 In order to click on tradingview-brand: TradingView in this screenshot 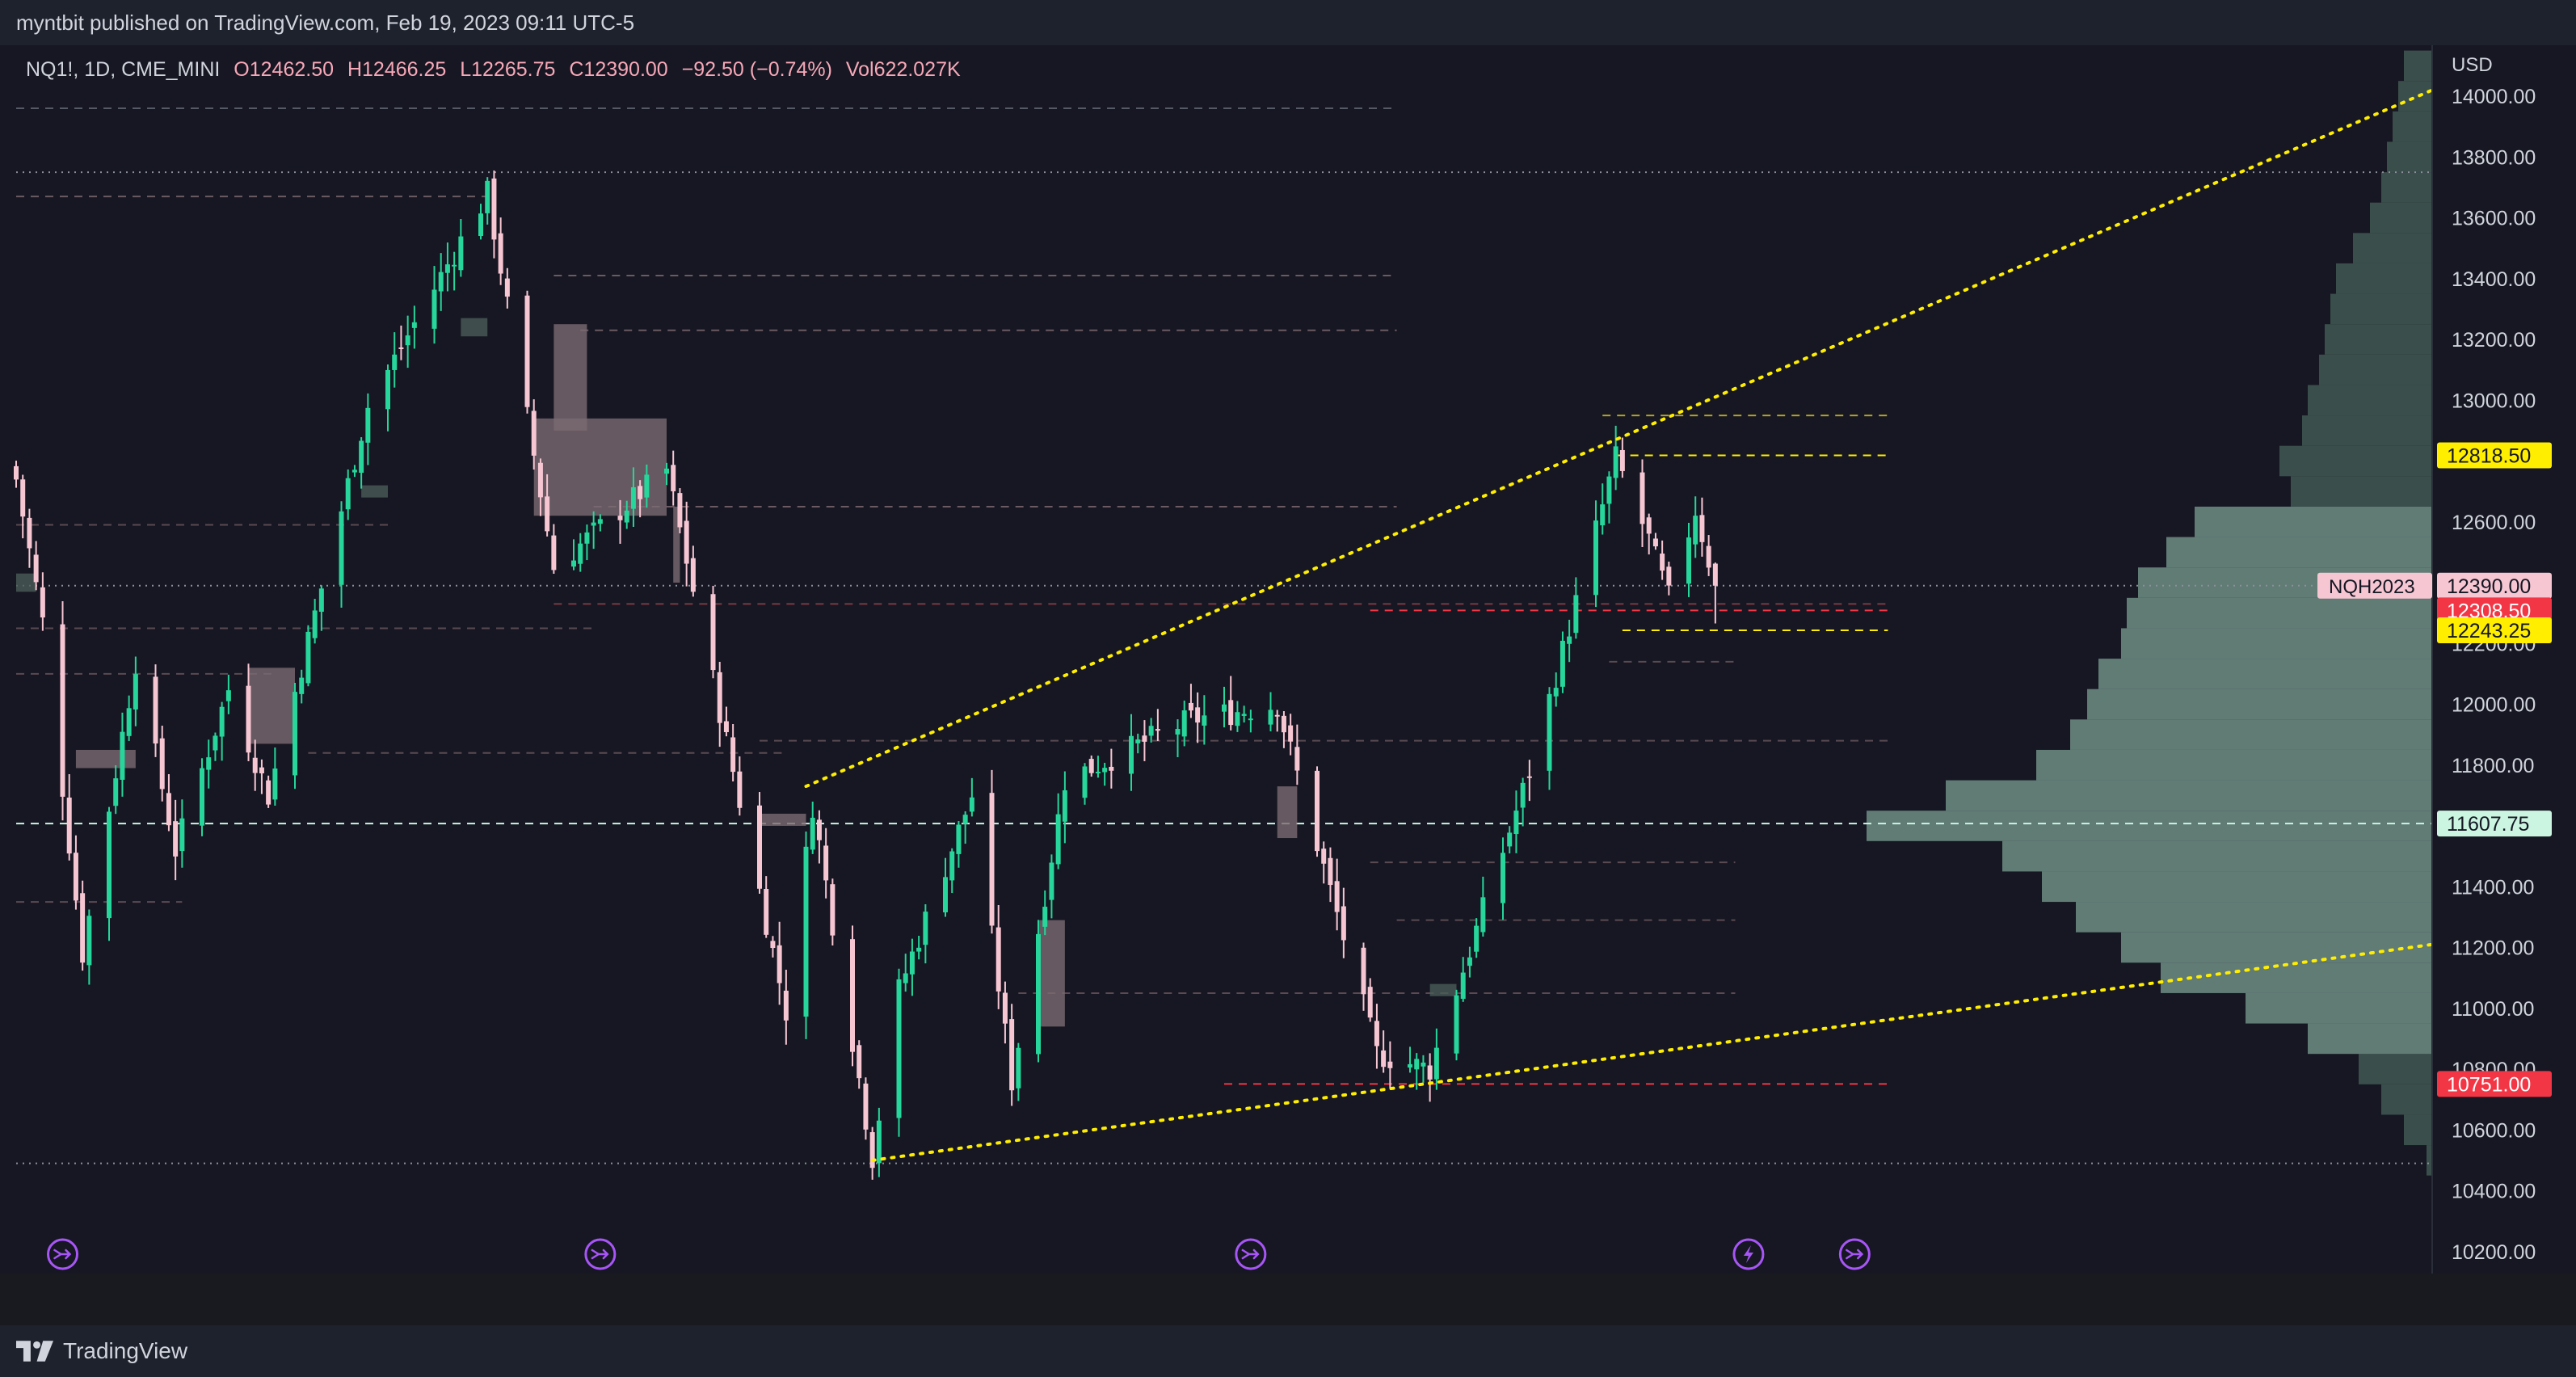, I will do `click(101, 1351)`.